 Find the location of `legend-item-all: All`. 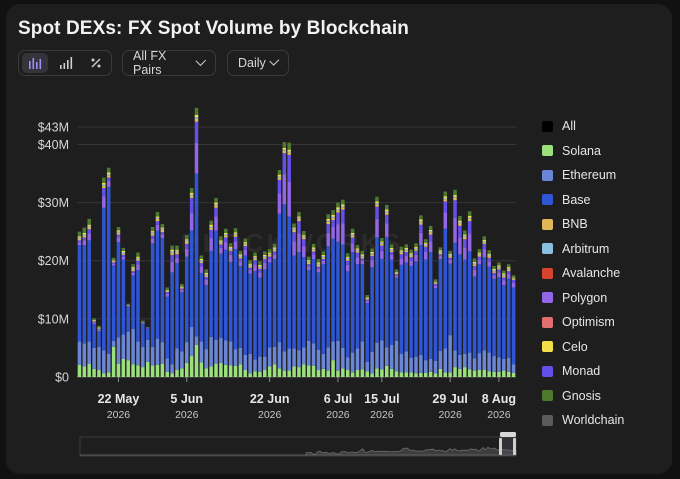

legend-item-all: All is located at coordinates (583, 126).